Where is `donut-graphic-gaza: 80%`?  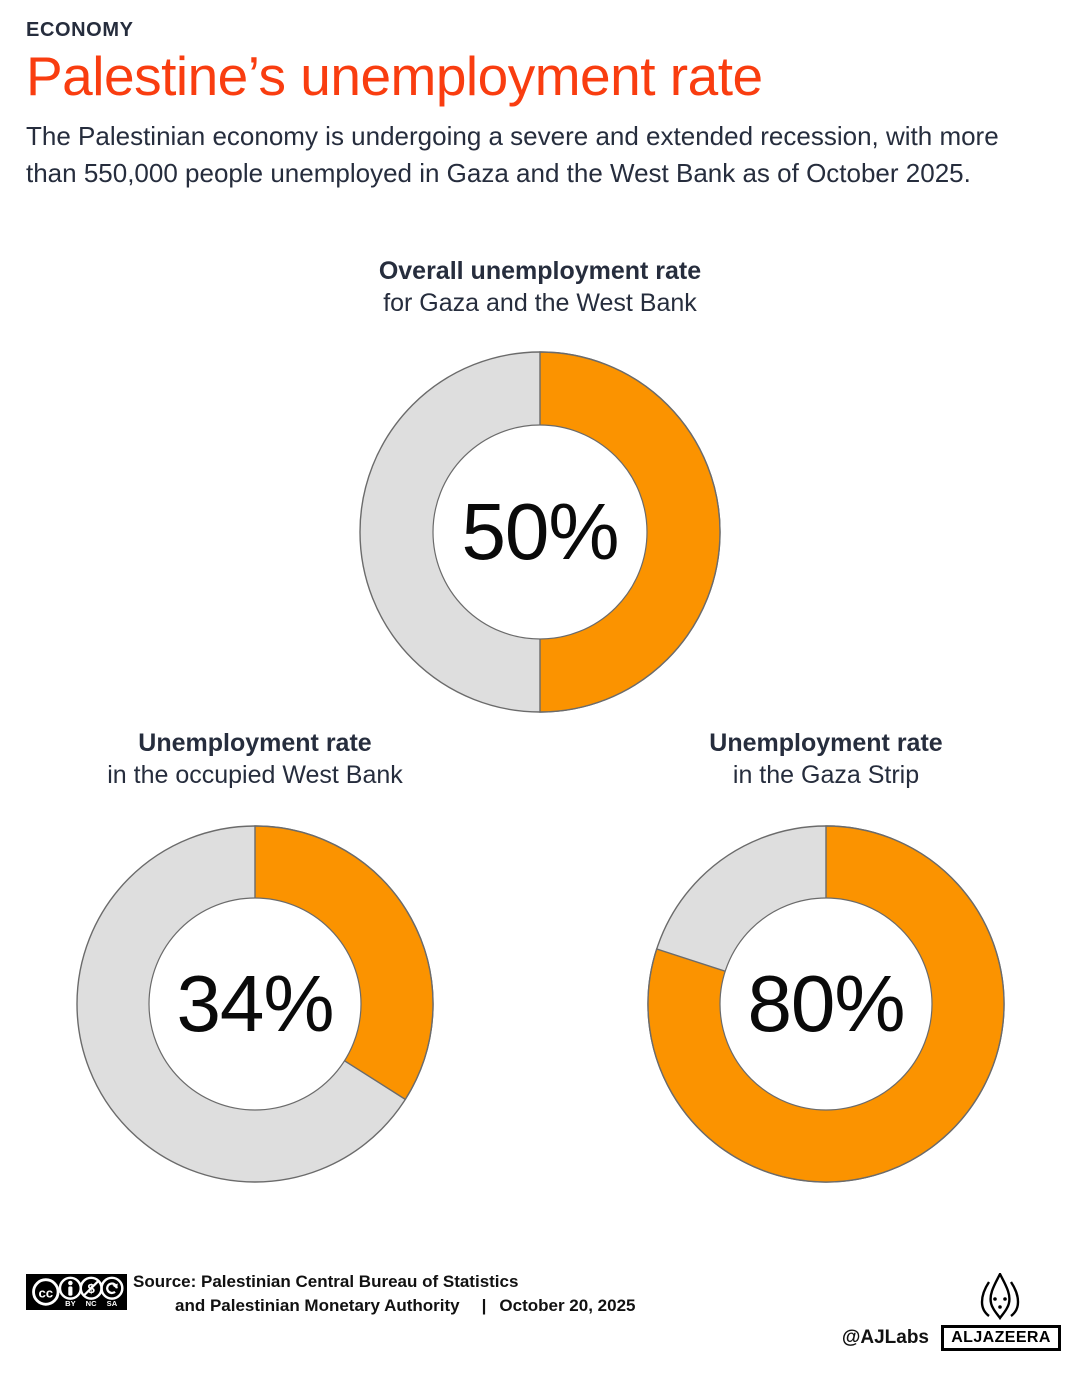 donut-graphic-gaza: 80% is located at coordinates (826, 1004).